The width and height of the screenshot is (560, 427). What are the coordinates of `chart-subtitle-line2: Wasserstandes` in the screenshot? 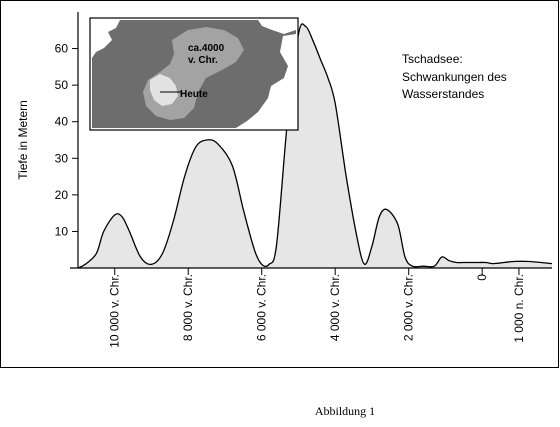 It's located at (443, 94).